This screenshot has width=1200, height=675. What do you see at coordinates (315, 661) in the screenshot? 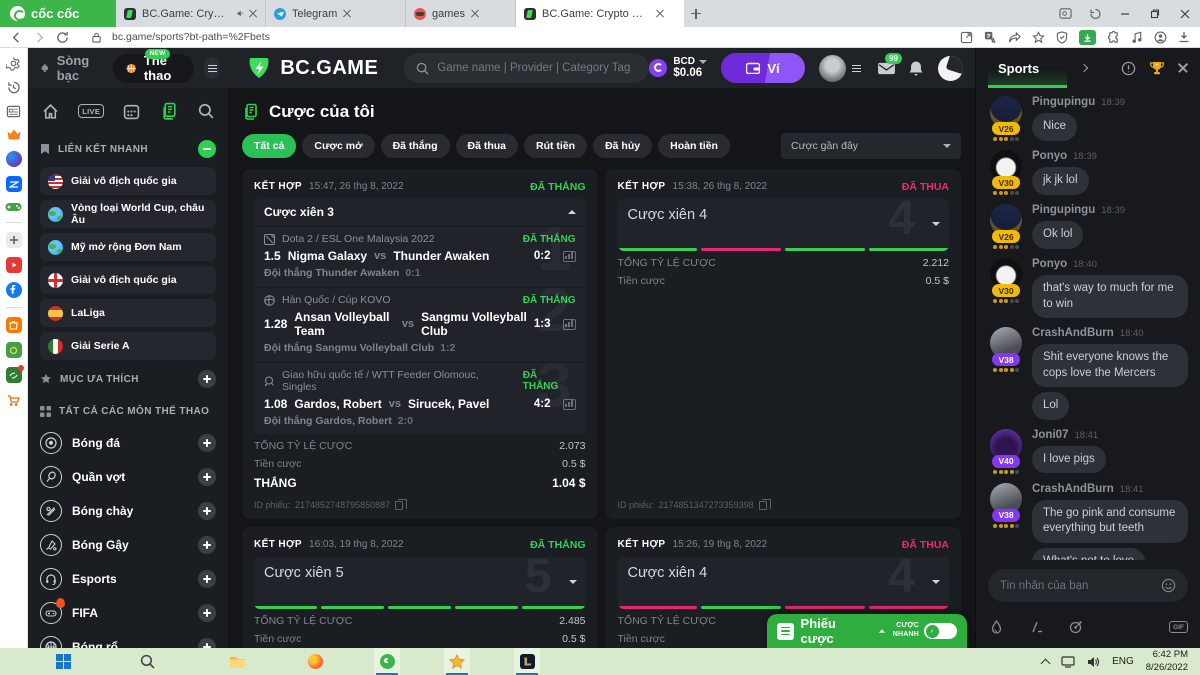
I see `firefox-button` at bounding box center [315, 661].